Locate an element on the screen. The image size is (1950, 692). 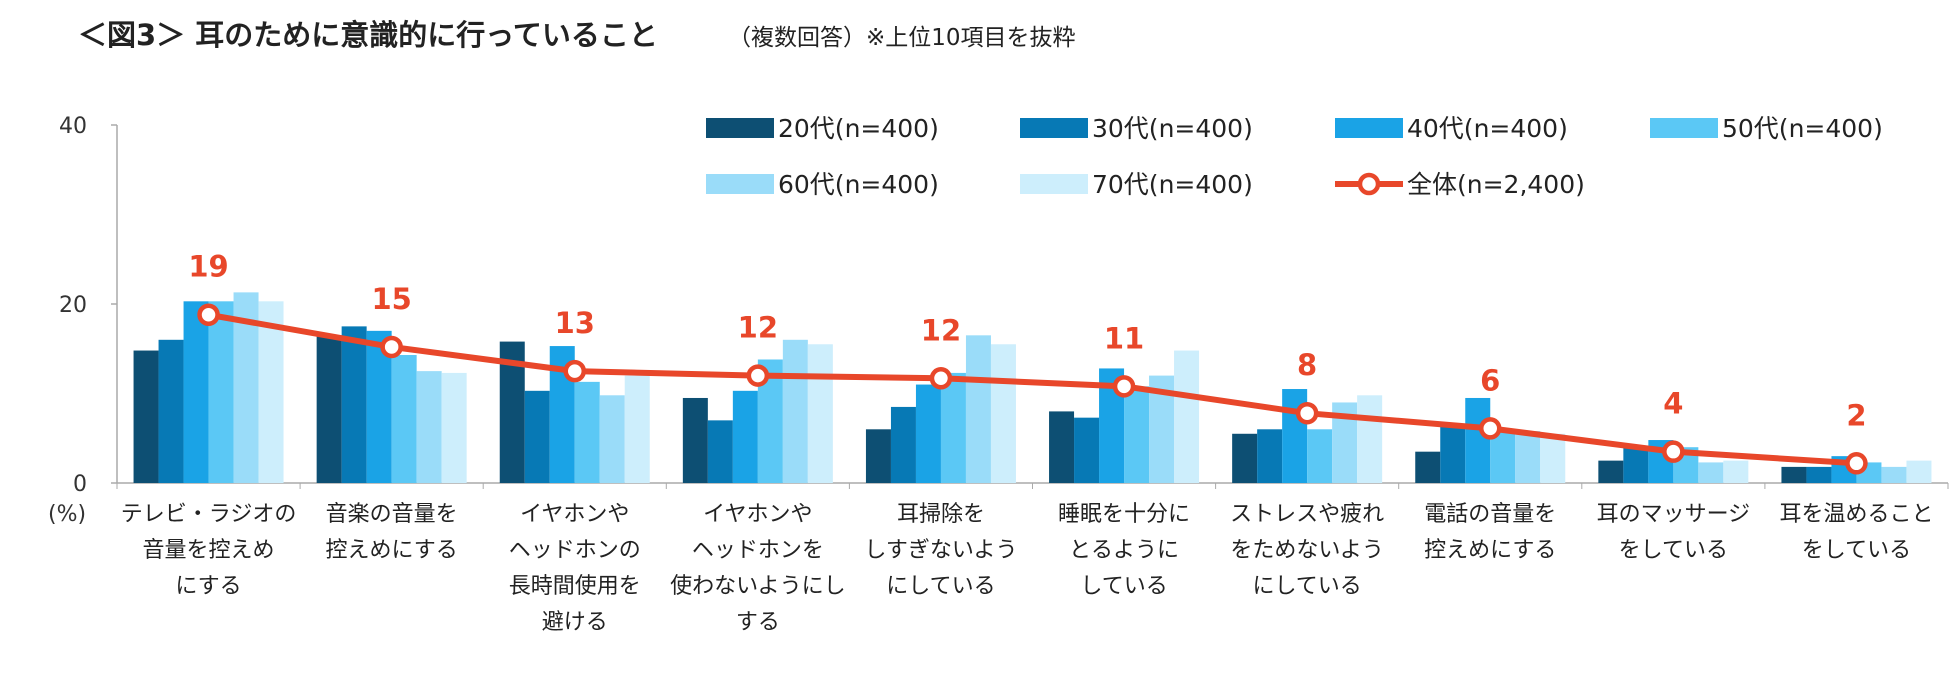
category-label-line: しすぎないよう is located at coordinates (940, 550).